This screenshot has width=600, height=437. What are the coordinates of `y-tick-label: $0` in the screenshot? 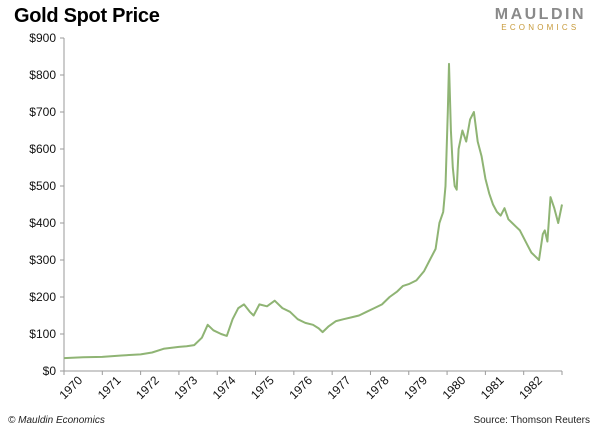 It's located at (50, 371).